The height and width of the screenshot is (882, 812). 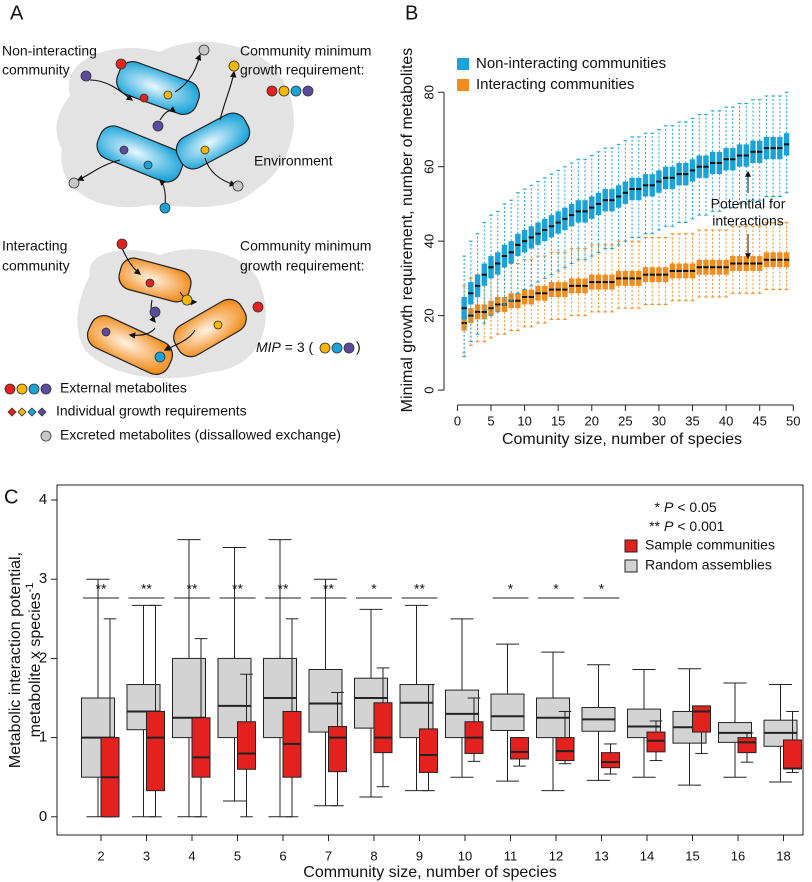 I want to click on stars: **, so click(x=654, y=526).